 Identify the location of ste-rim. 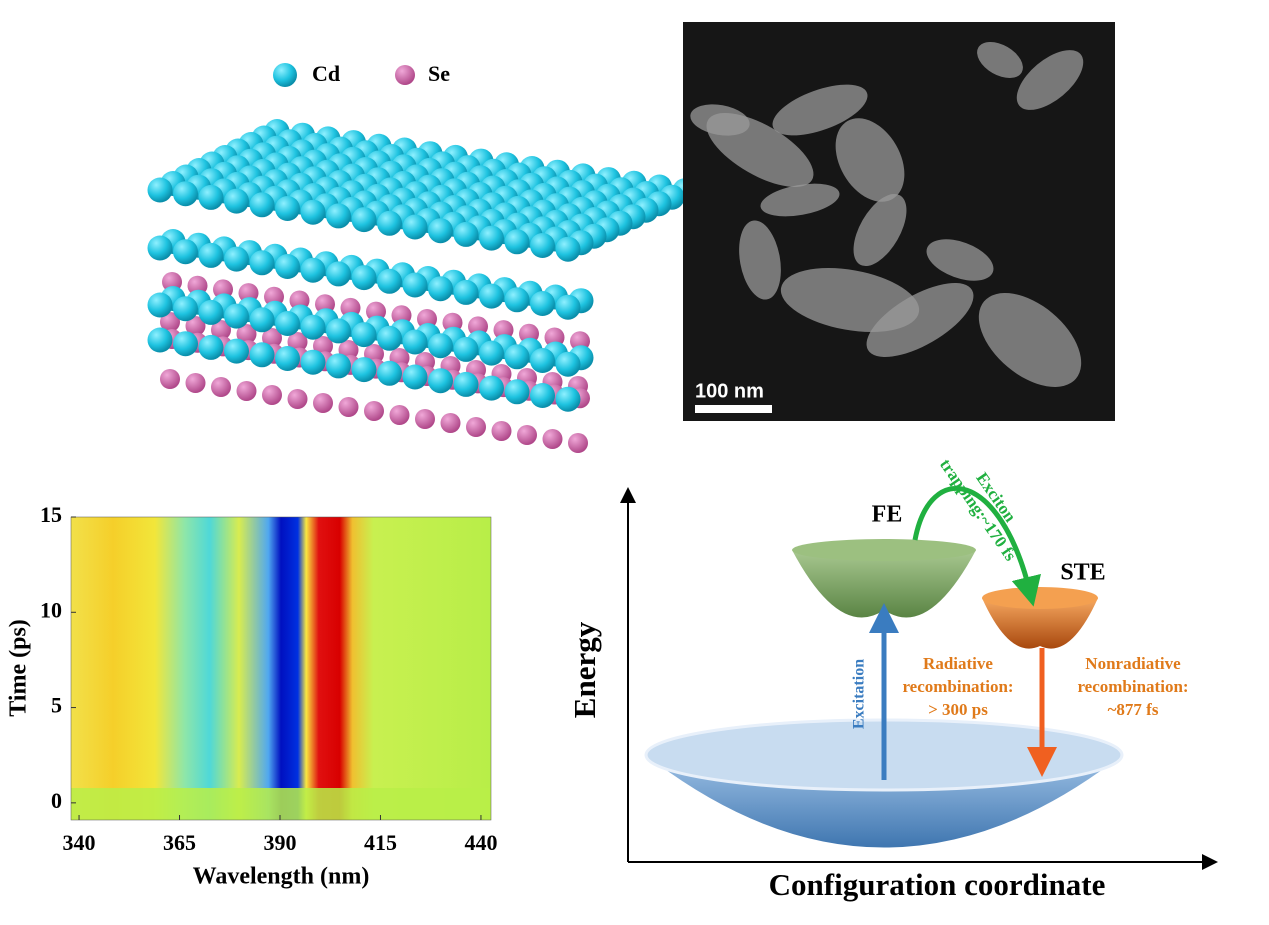
(1040, 598).